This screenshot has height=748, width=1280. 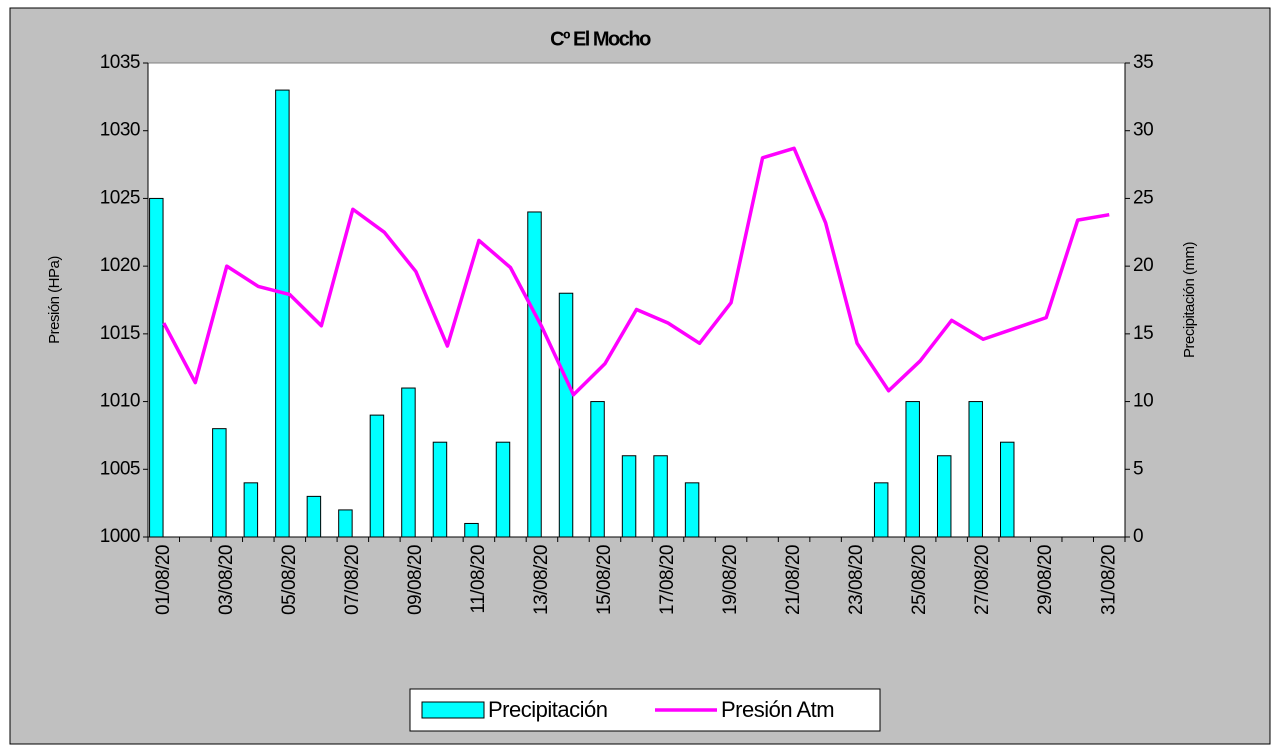 I want to click on y-tick-label: 1025, so click(x=120, y=197).